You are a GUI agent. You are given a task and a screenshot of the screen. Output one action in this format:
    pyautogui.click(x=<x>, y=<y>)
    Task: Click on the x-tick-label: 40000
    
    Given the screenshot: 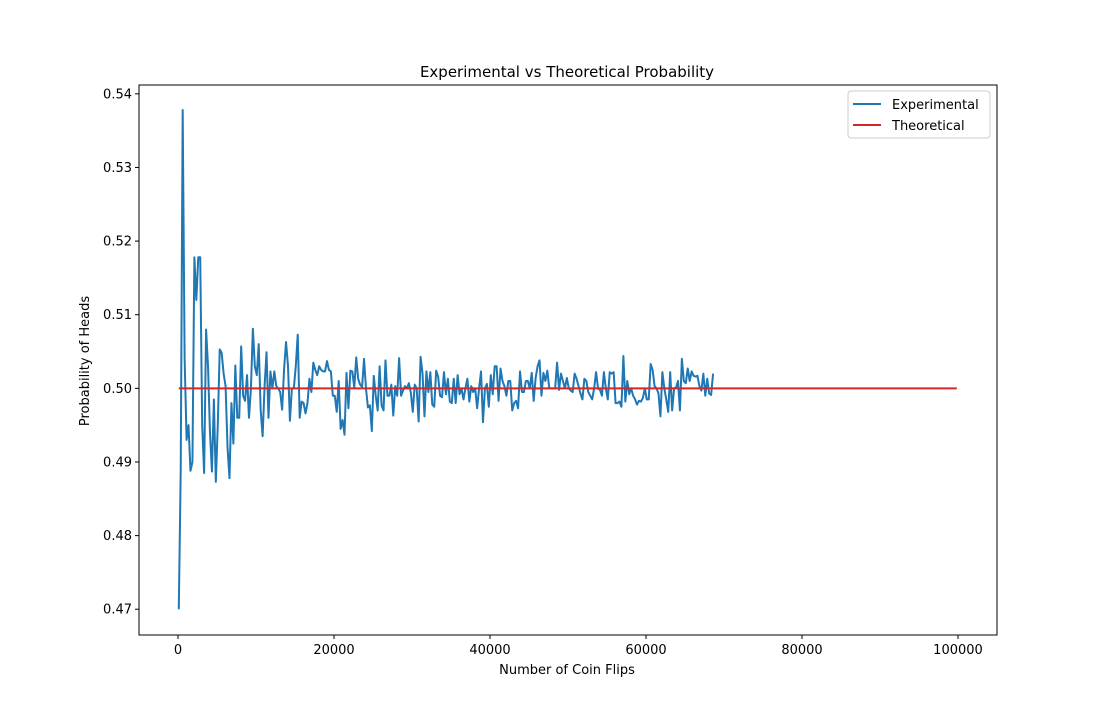 What is the action you would take?
    pyautogui.click(x=489, y=650)
    